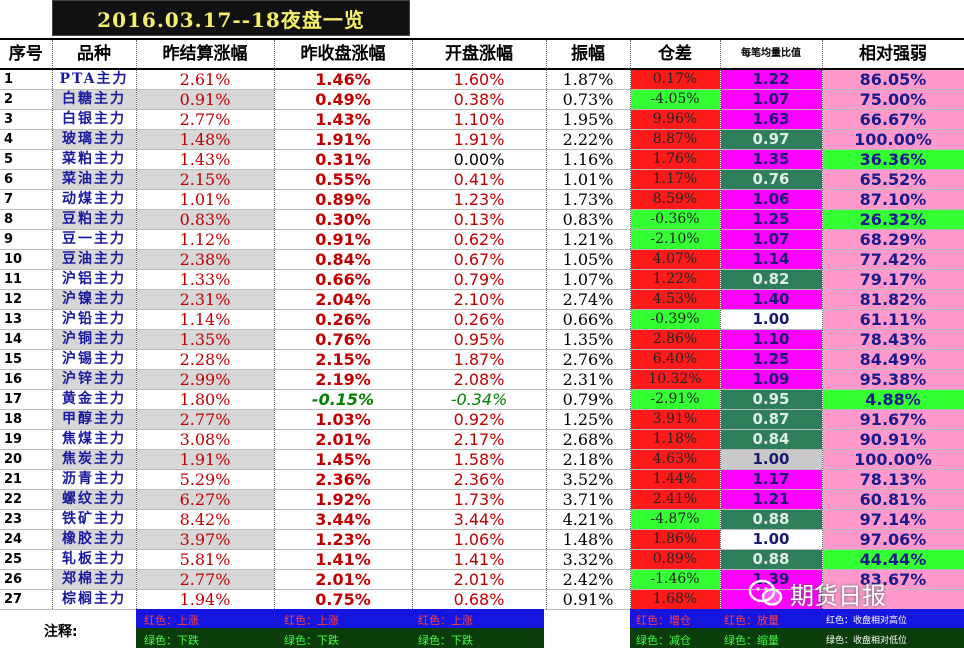  Describe the element at coordinates (26, 119) in the screenshot. I see `row-index: 3` at that location.